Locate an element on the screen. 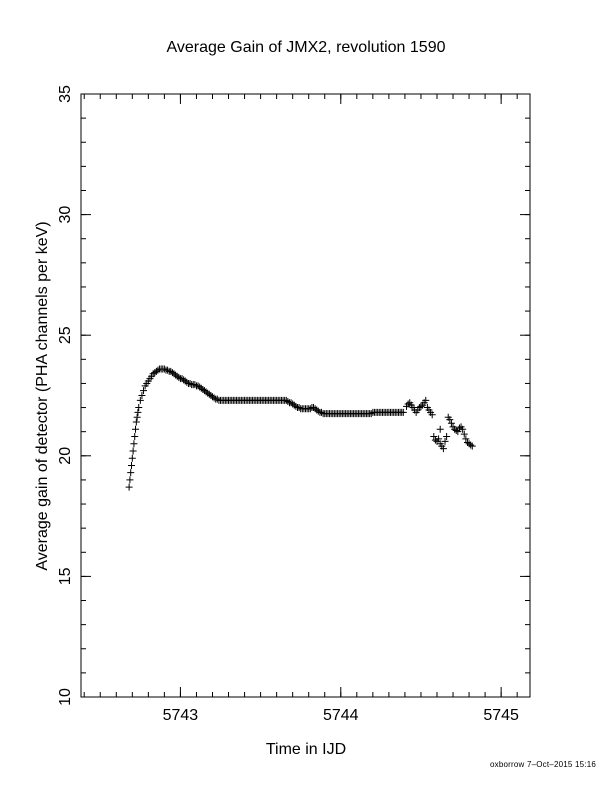 The image size is (612, 792). y-tick-label: 25 is located at coordinates (65, 335).